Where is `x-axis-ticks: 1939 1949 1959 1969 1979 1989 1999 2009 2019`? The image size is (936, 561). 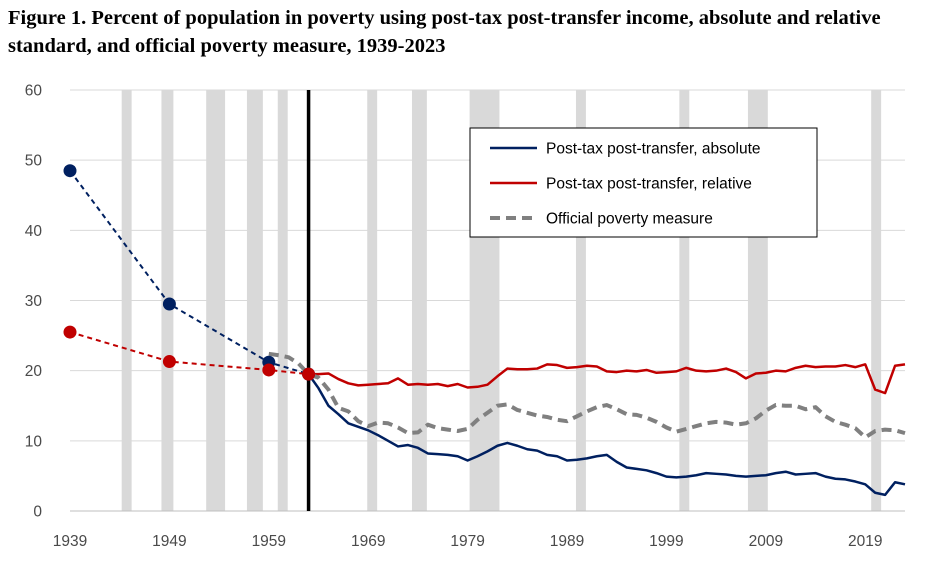 x-axis-ticks: 1939 1949 1959 1969 1979 1989 1999 2009 2019 is located at coordinates (468, 541).